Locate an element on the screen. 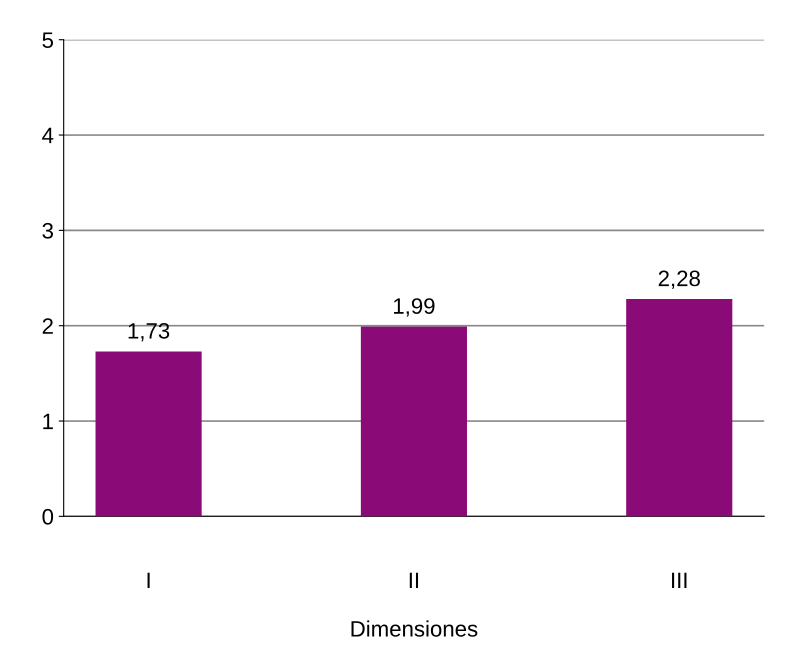  x-axis-title: Dimensiones is located at coordinates (415, 628).